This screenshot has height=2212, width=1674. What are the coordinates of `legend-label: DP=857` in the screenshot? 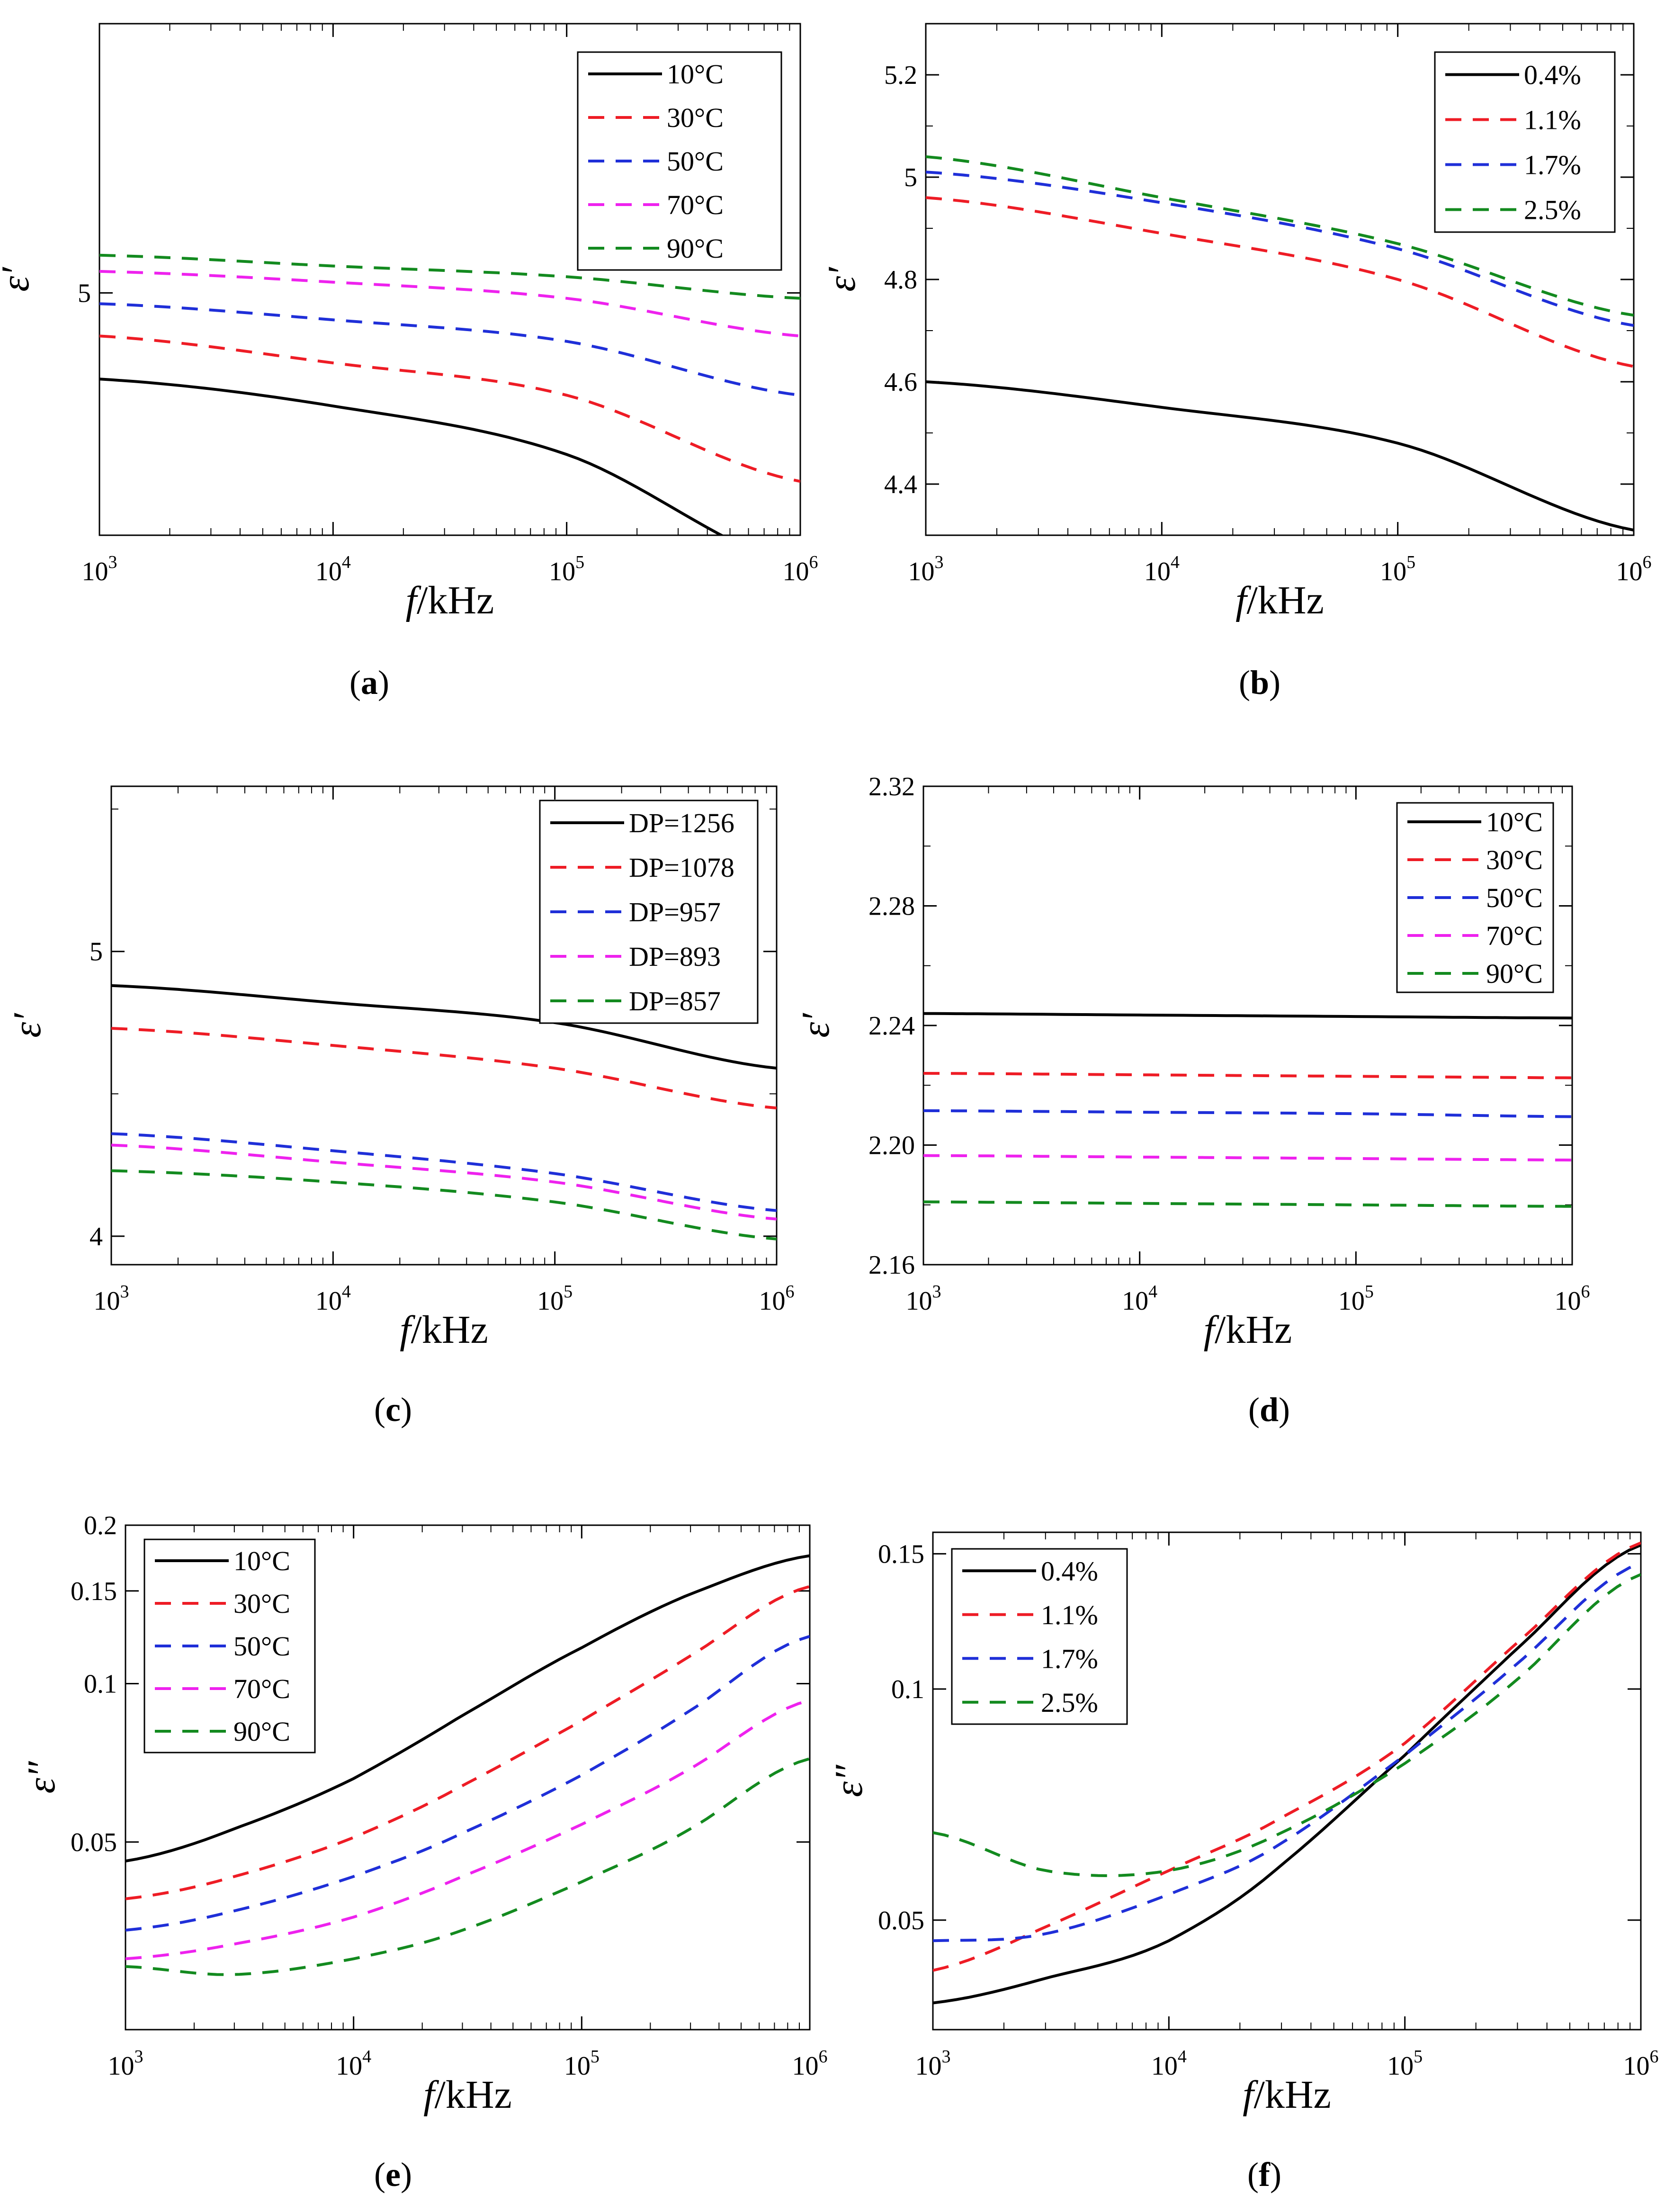 It's located at (675, 1001).